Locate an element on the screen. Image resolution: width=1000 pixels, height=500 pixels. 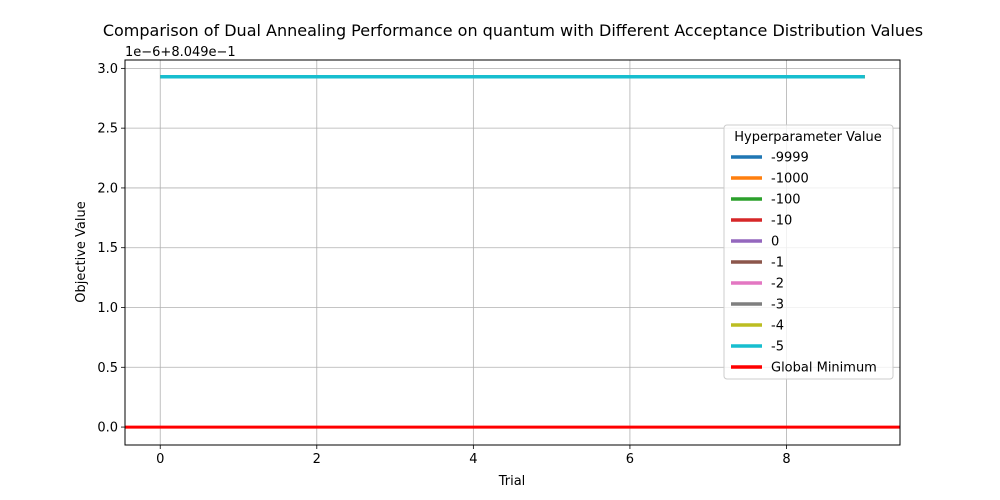
legend-label: -4 is located at coordinates (777, 326).